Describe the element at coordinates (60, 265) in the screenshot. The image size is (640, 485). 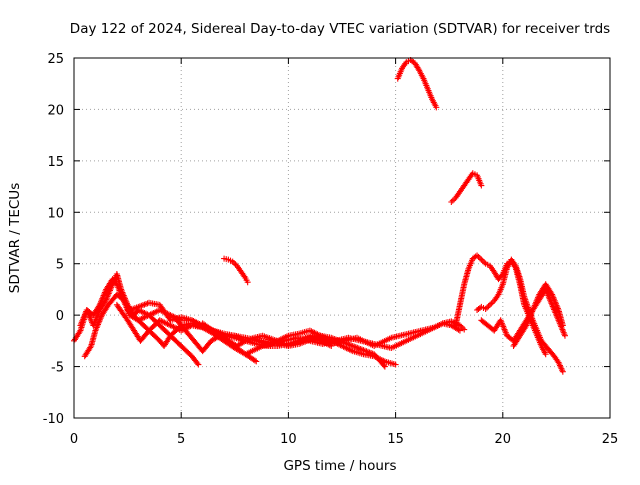
I see `y-tick-label: 5` at that location.